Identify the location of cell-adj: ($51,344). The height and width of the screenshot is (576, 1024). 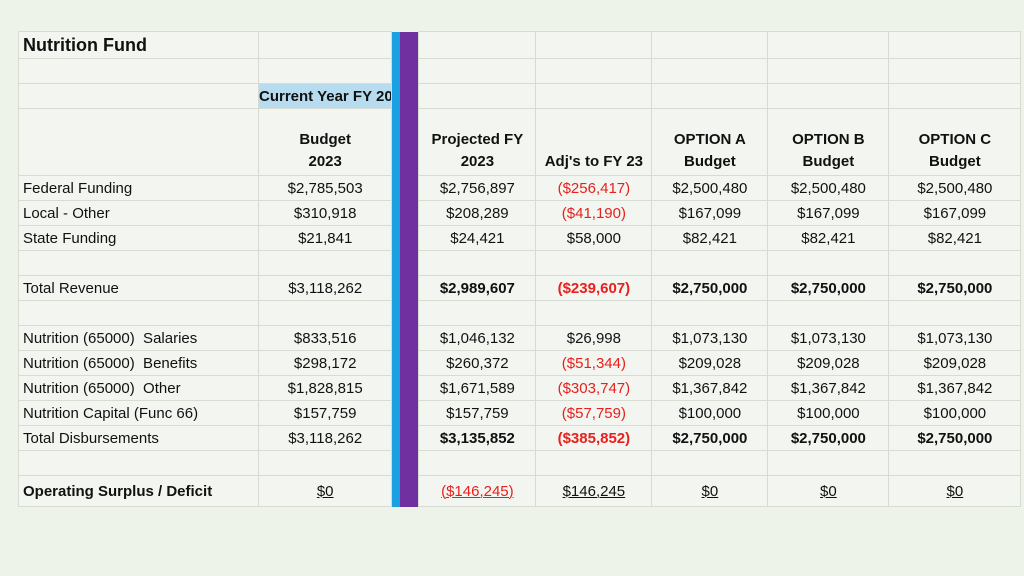
(594, 363).